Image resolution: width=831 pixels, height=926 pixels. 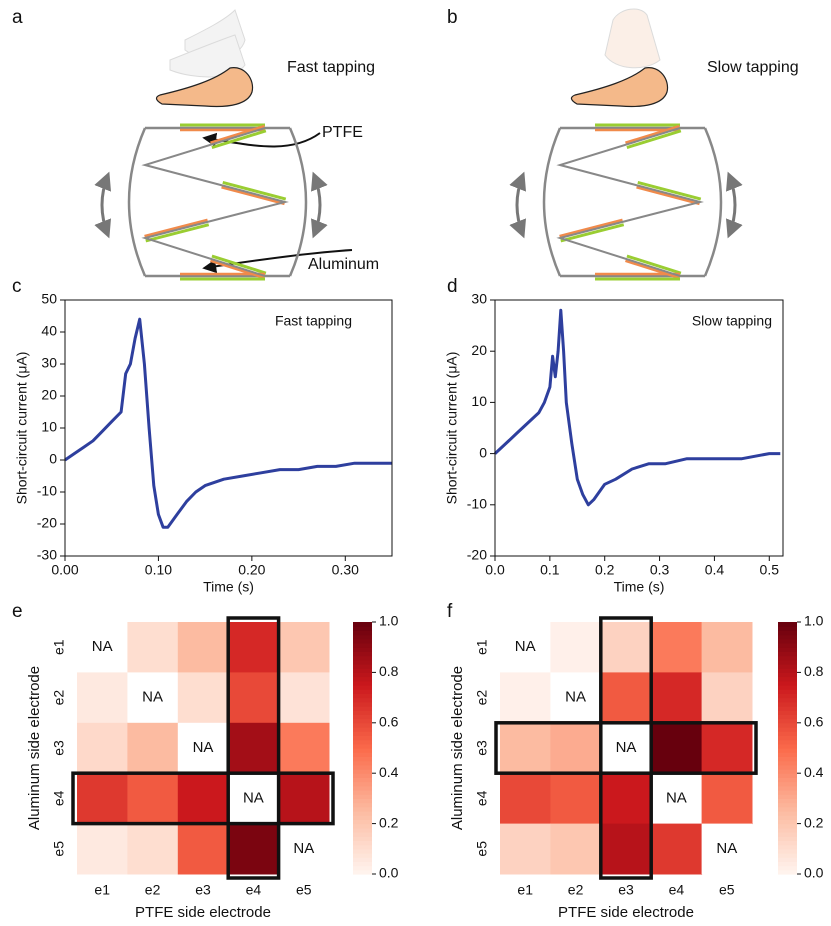 I want to click on colorbar-tick-label: 1.0, so click(x=389, y=621).